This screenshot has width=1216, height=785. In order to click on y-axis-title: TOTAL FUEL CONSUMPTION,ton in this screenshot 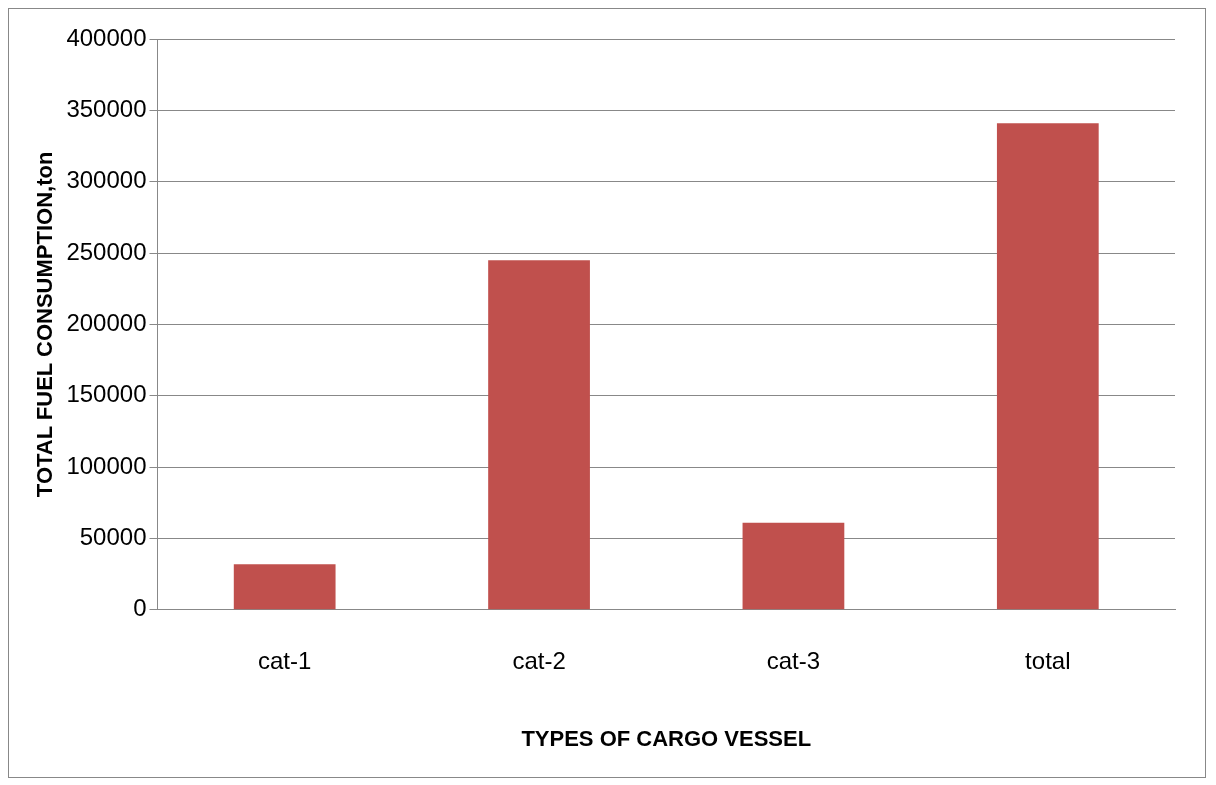, I will do `click(45, 324)`.